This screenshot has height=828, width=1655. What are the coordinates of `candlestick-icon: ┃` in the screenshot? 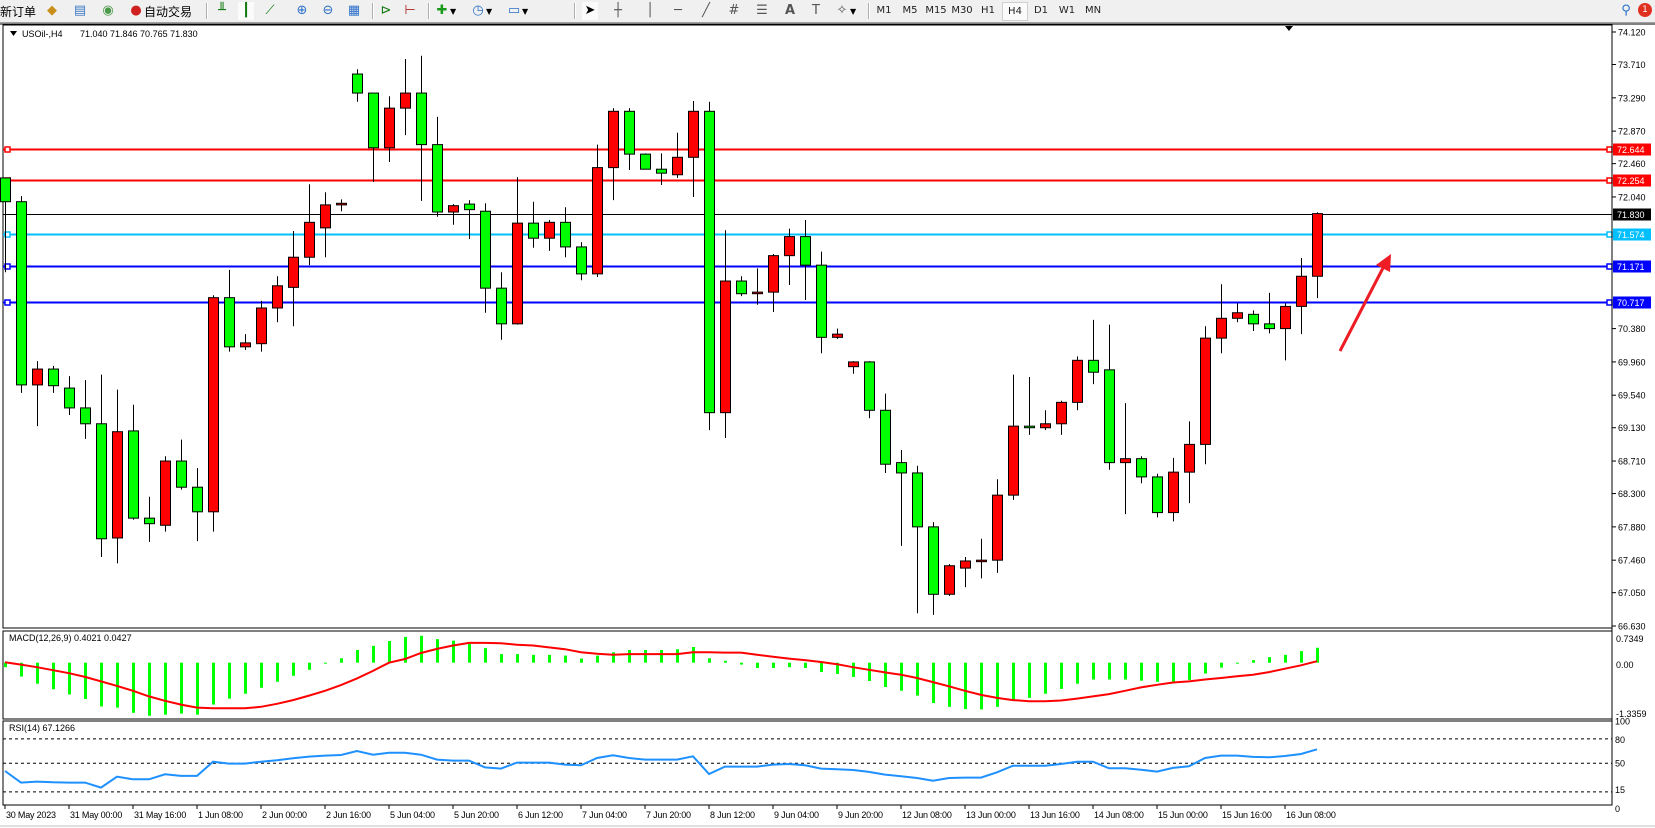 It's located at (246, 11).